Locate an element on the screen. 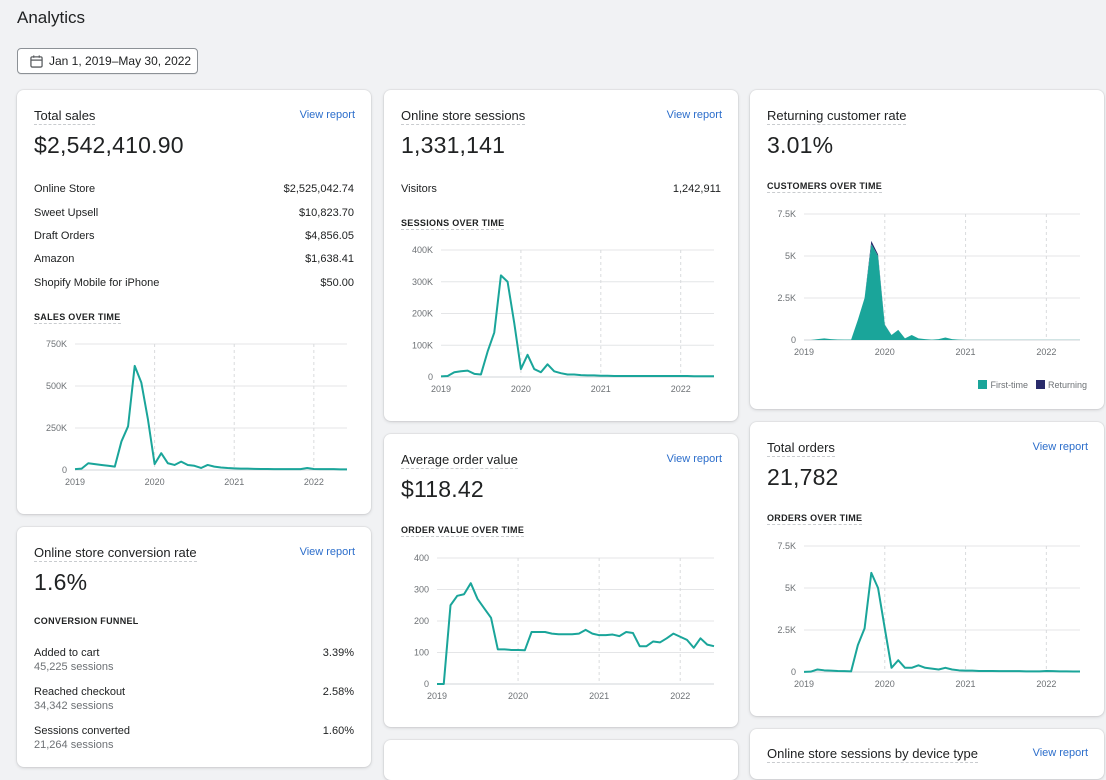 This screenshot has height=780, width=1106. conversion-rate-value: 1.6% is located at coordinates (61, 582).